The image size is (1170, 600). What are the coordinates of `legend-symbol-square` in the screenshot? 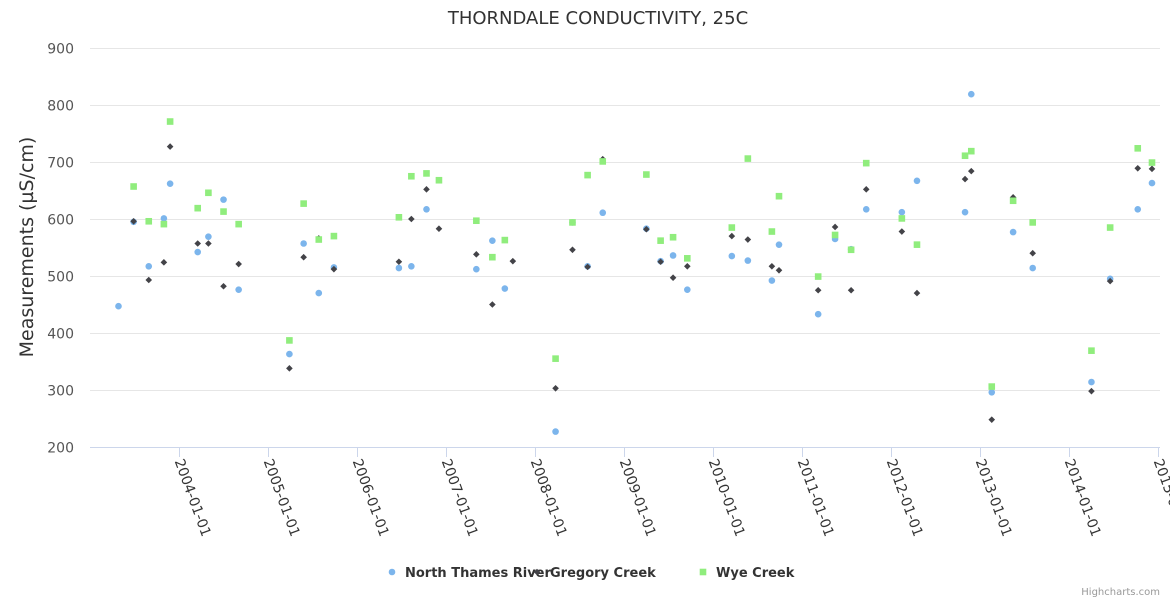 It's located at (703, 572).